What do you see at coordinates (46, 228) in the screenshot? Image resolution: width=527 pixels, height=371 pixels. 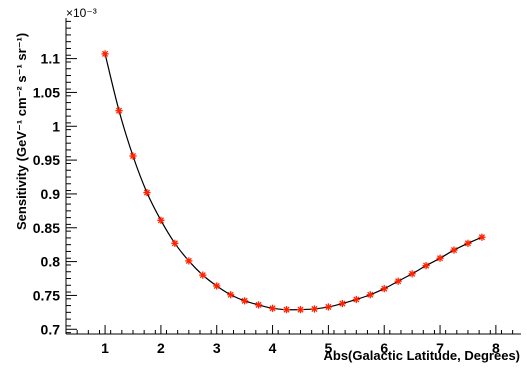 I see `y-tick-label: 0.85` at bounding box center [46, 228].